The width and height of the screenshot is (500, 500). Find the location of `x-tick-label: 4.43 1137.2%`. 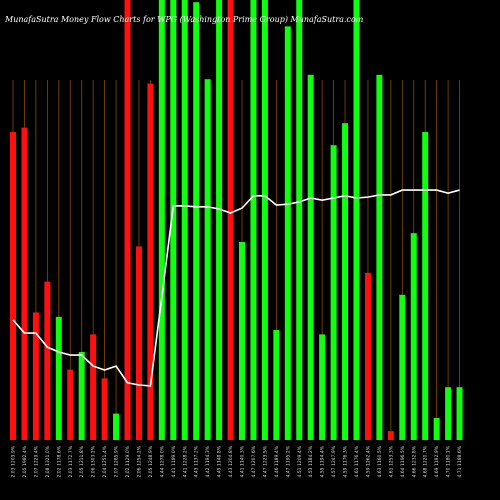

x-tick-label: 4.43 1137.2% is located at coordinates (197, 461).